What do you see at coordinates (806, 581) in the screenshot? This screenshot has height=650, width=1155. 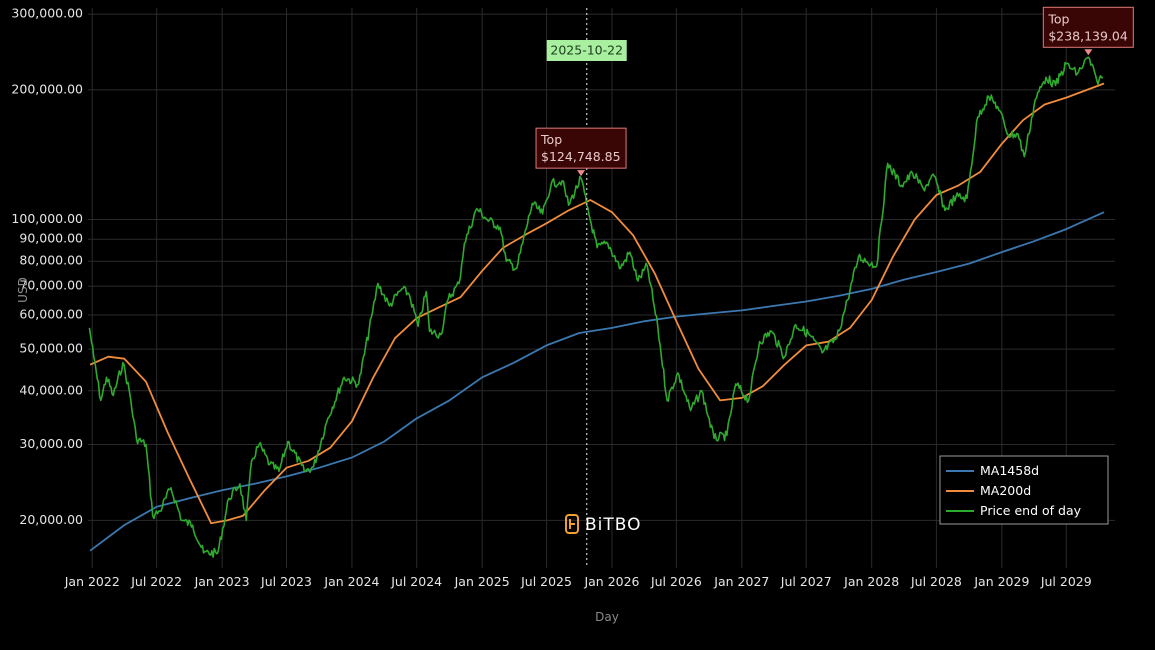 I see `x-tick-label: Jul 2027` at bounding box center [806, 581].